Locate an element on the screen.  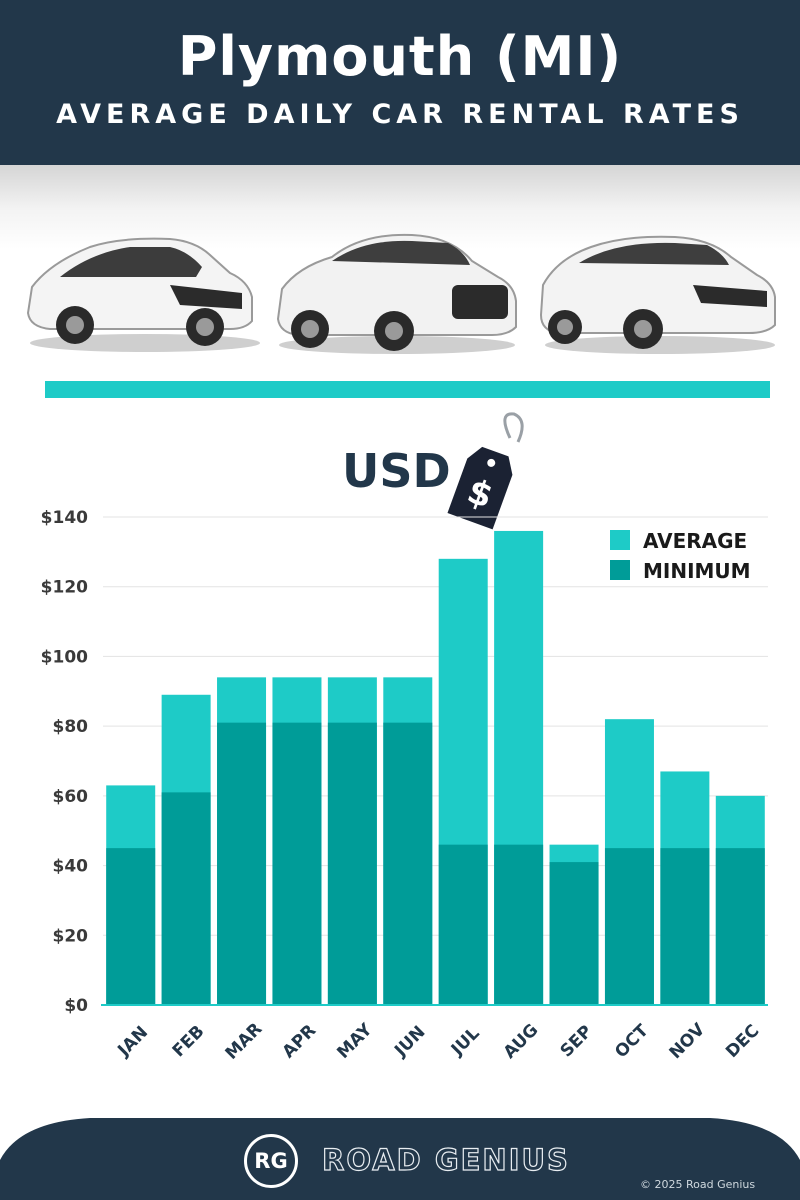
bar-minimum-may is located at coordinates (352, 863).